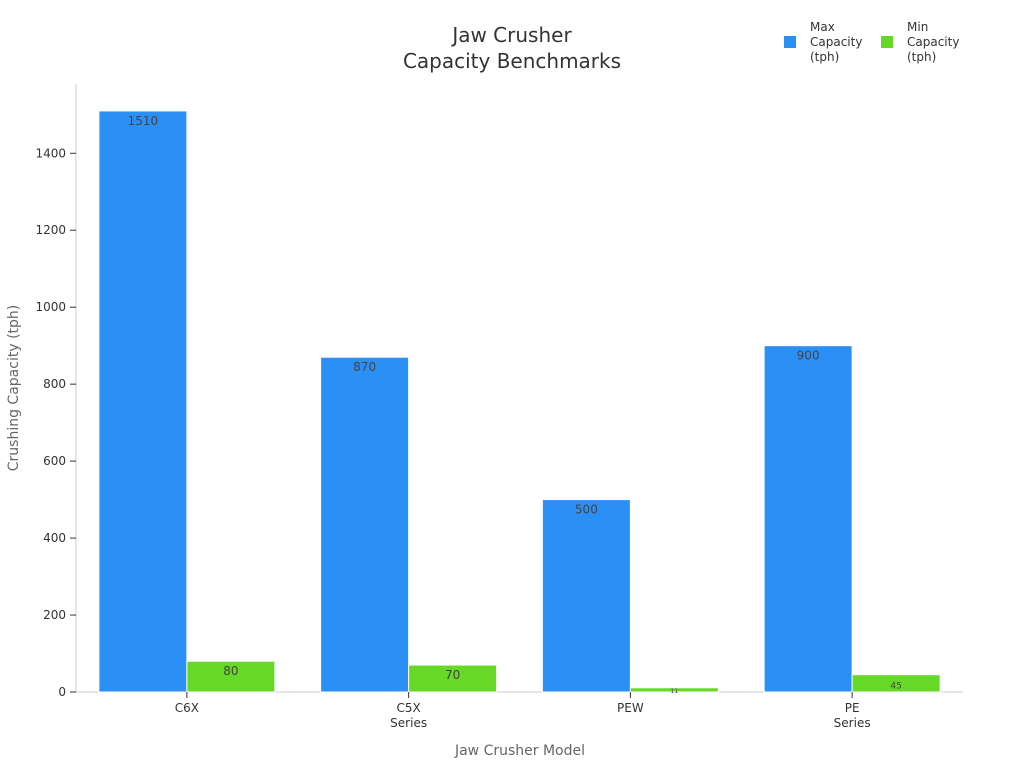 The height and width of the screenshot is (772, 1024). I want to click on bar-value-label: 870, so click(364, 367).